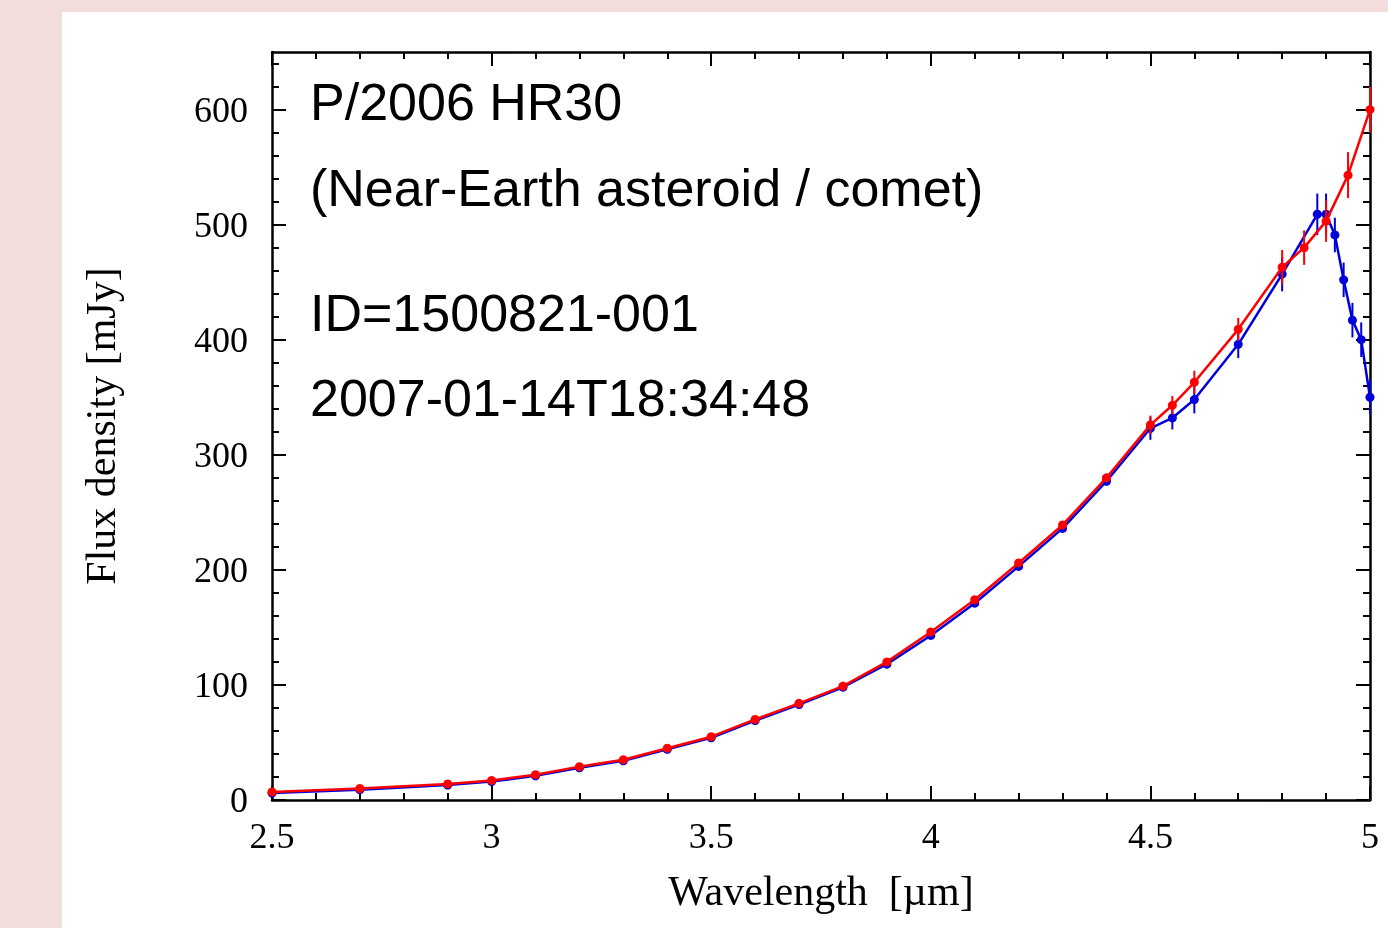 The image size is (1388, 928). I want to click on x-tick-label: 3.5, so click(711, 836).